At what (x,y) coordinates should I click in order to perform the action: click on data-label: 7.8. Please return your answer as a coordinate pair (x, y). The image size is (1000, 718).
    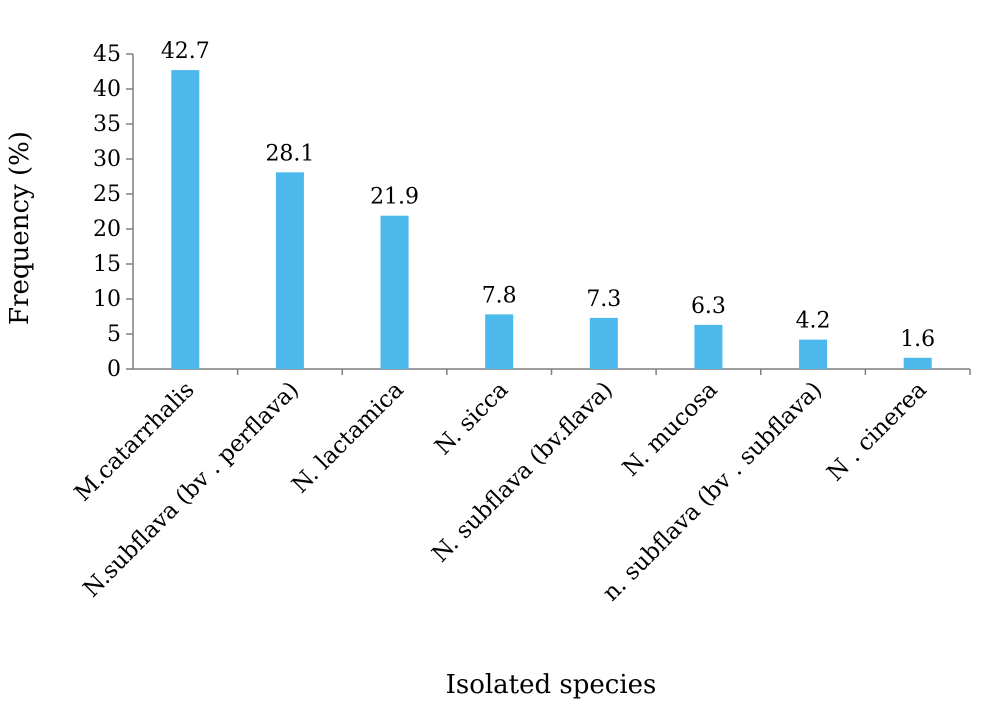
    Looking at the image, I should click on (499, 295).